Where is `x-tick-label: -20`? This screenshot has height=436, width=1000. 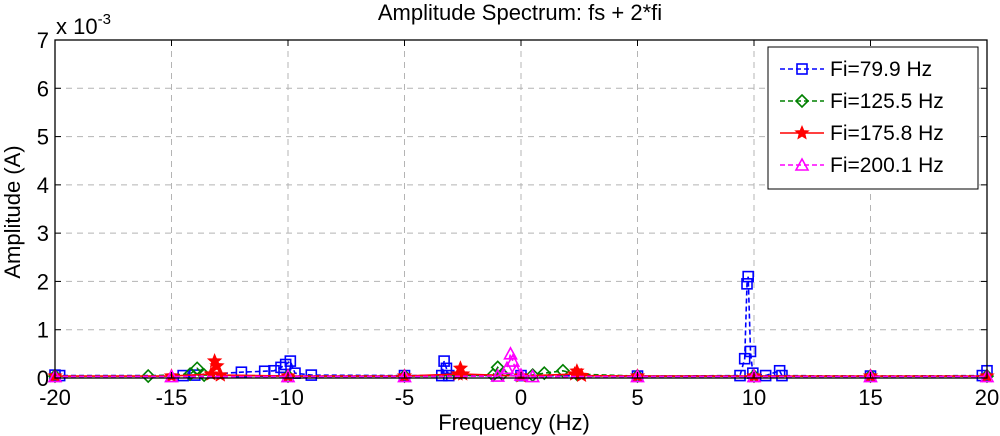
x-tick-label: -20 is located at coordinates (55, 397).